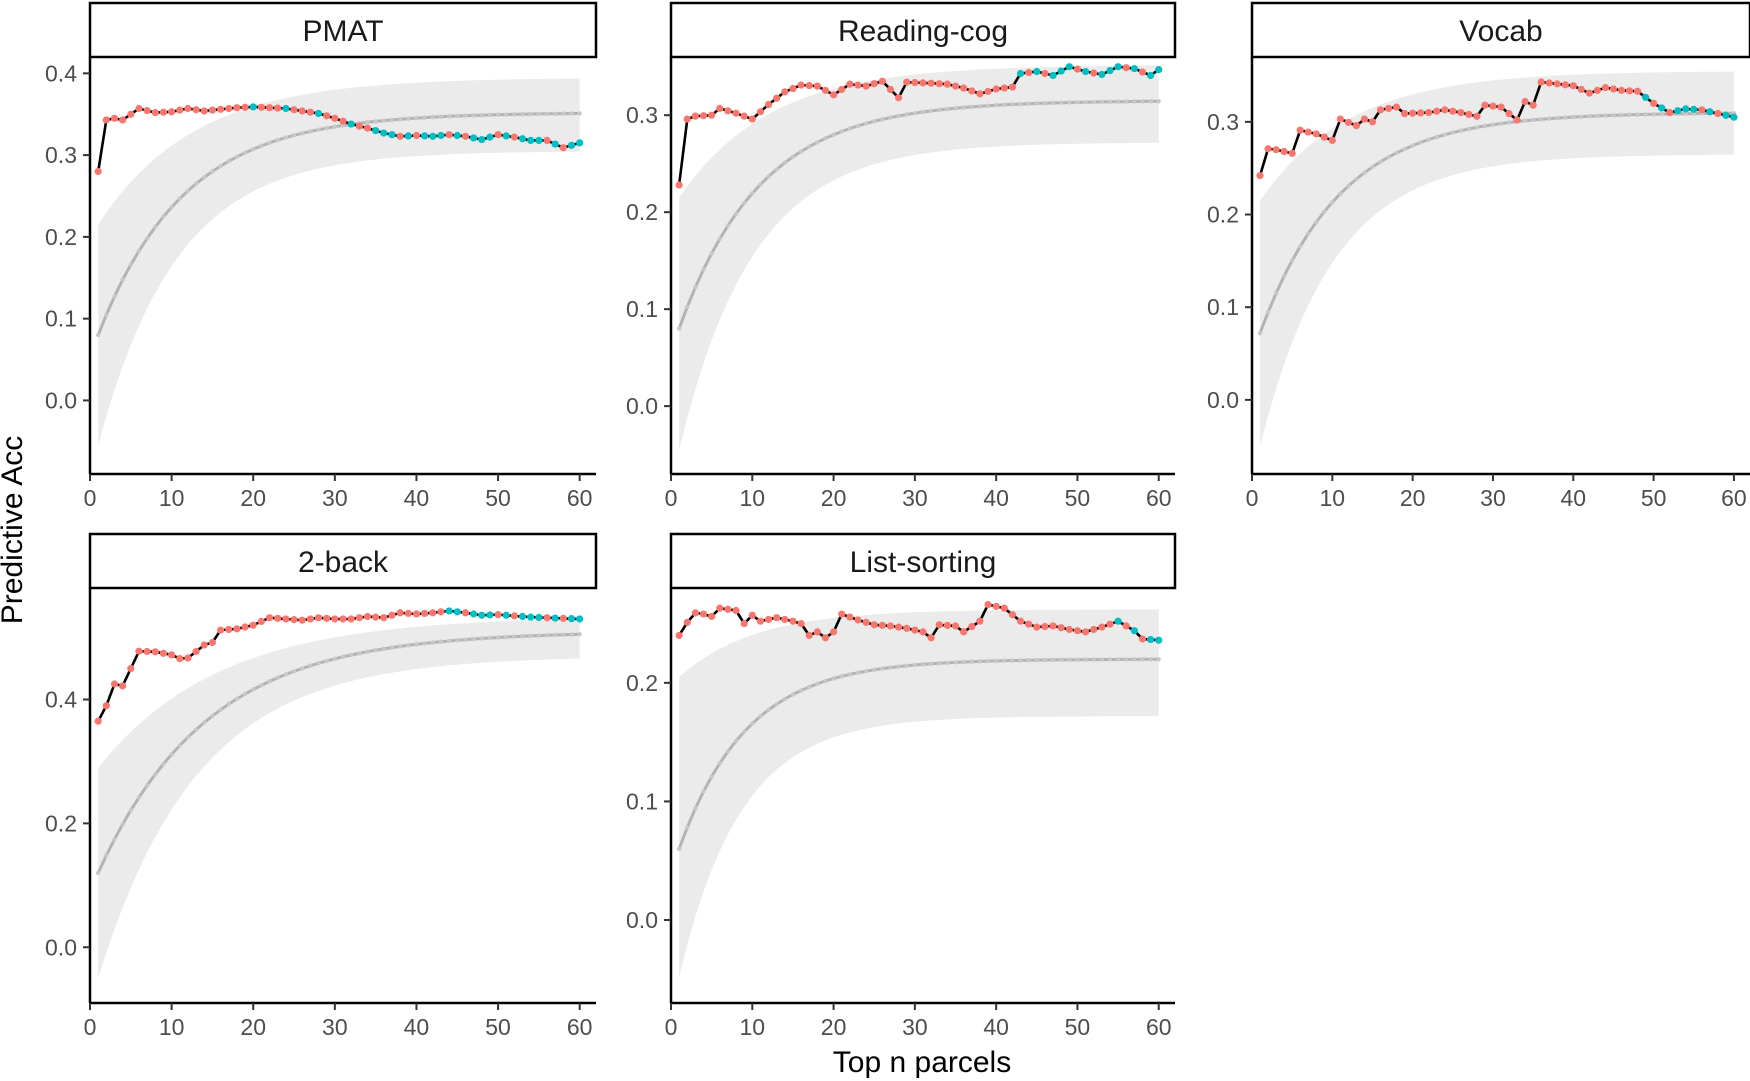  I want to click on x-tick-label: 30, so click(915, 498).